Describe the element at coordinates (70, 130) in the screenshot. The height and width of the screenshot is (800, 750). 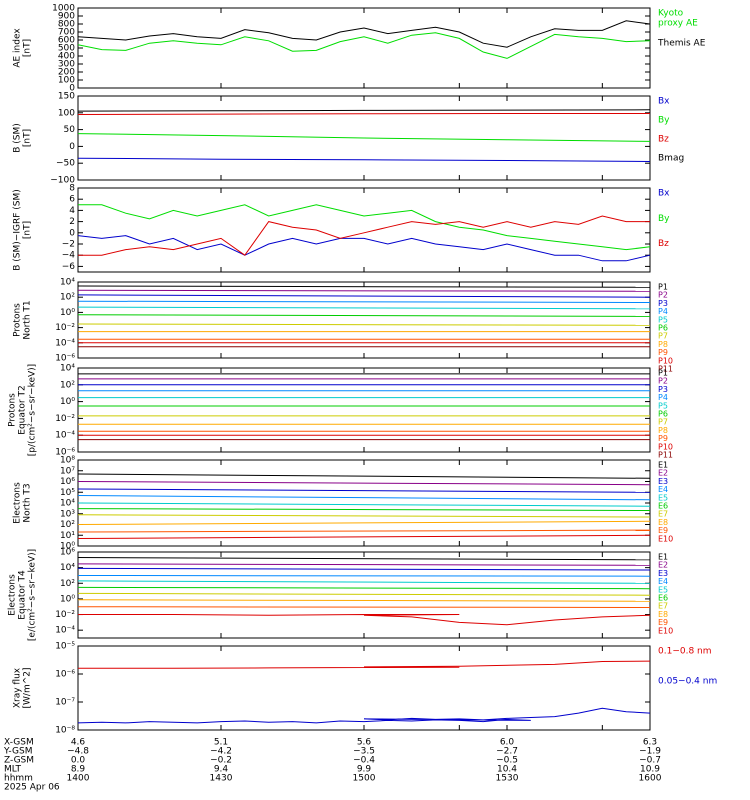
I see `y-tick-label: 50` at that location.